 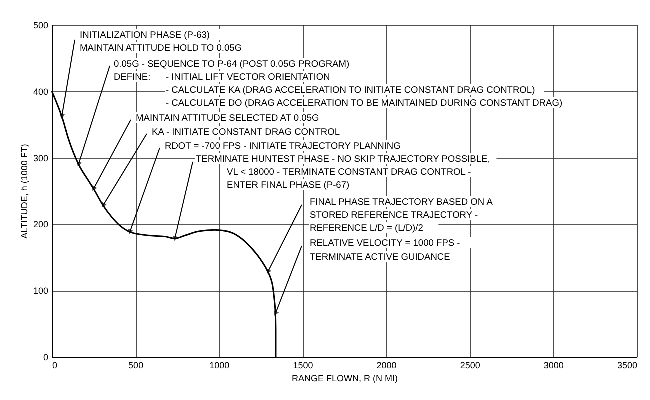 What do you see at coordinates (40, 291) in the screenshot?
I see `y-tick-label: 100` at bounding box center [40, 291].